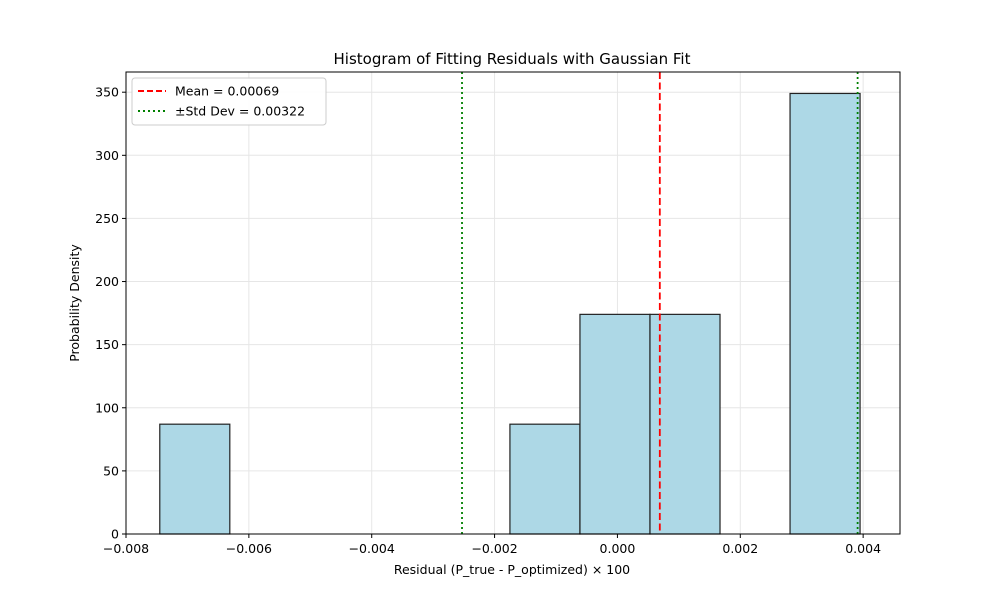  I want to click on y-axis-label: Probability Density, so click(74, 303).